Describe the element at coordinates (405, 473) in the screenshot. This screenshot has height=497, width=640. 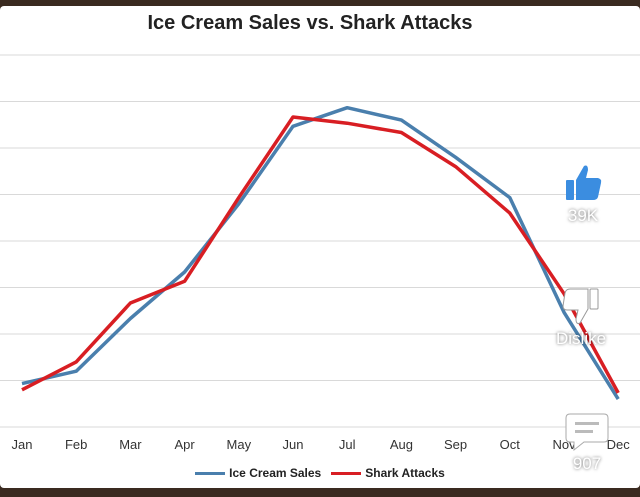
I see `legend-label-shark: Shark Attacks` at that location.